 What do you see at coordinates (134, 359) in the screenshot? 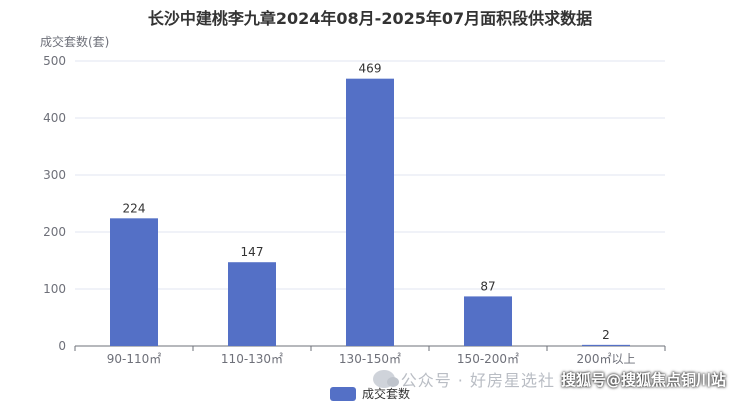
I see `x-tick-label: 90-110㎡` at bounding box center [134, 359].